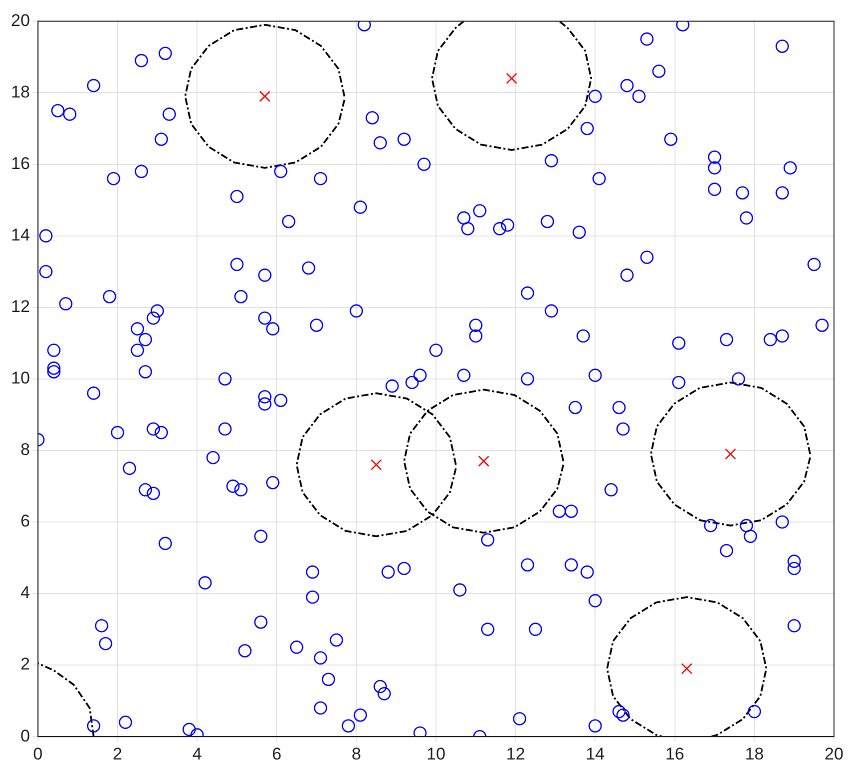 Image resolution: width=857 pixels, height=776 pixels. What do you see at coordinates (20, 92) in the screenshot?
I see `y-tick-label: 18` at bounding box center [20, 92].